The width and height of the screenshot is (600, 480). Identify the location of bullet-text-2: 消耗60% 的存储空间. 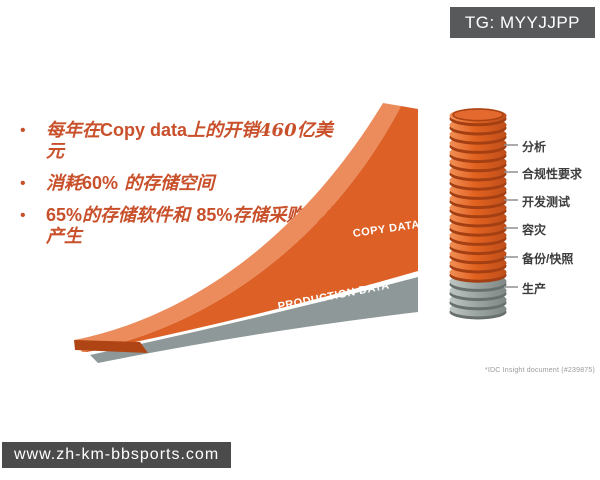
(198, 183).